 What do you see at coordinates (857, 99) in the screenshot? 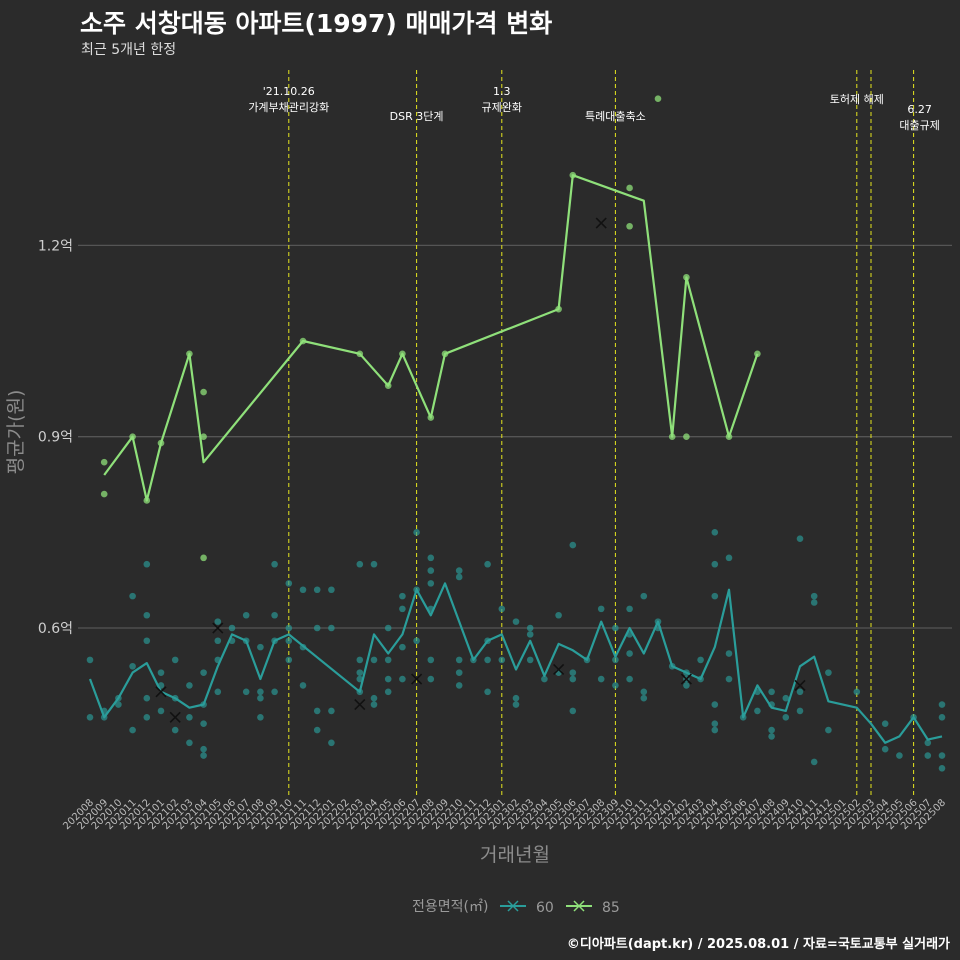
I see `event-annotation: 토허제 해제` at bounding box center [857, 99].